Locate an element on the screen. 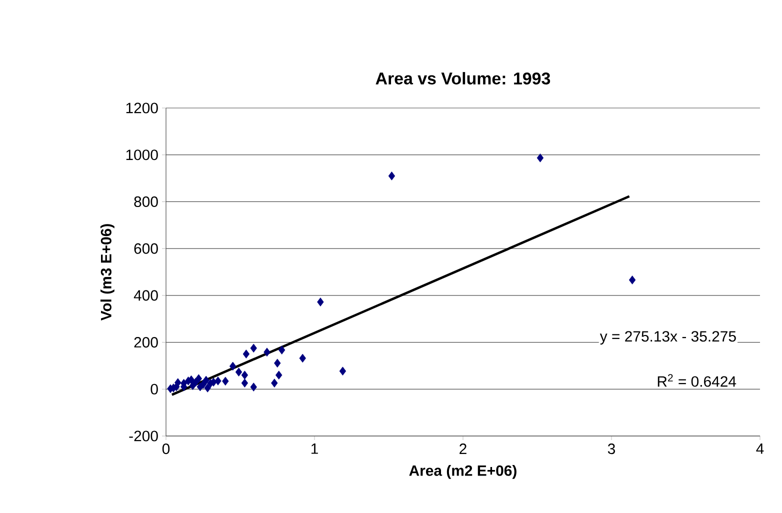  y-tick-label: 200 is located at coordinates (146, 342).